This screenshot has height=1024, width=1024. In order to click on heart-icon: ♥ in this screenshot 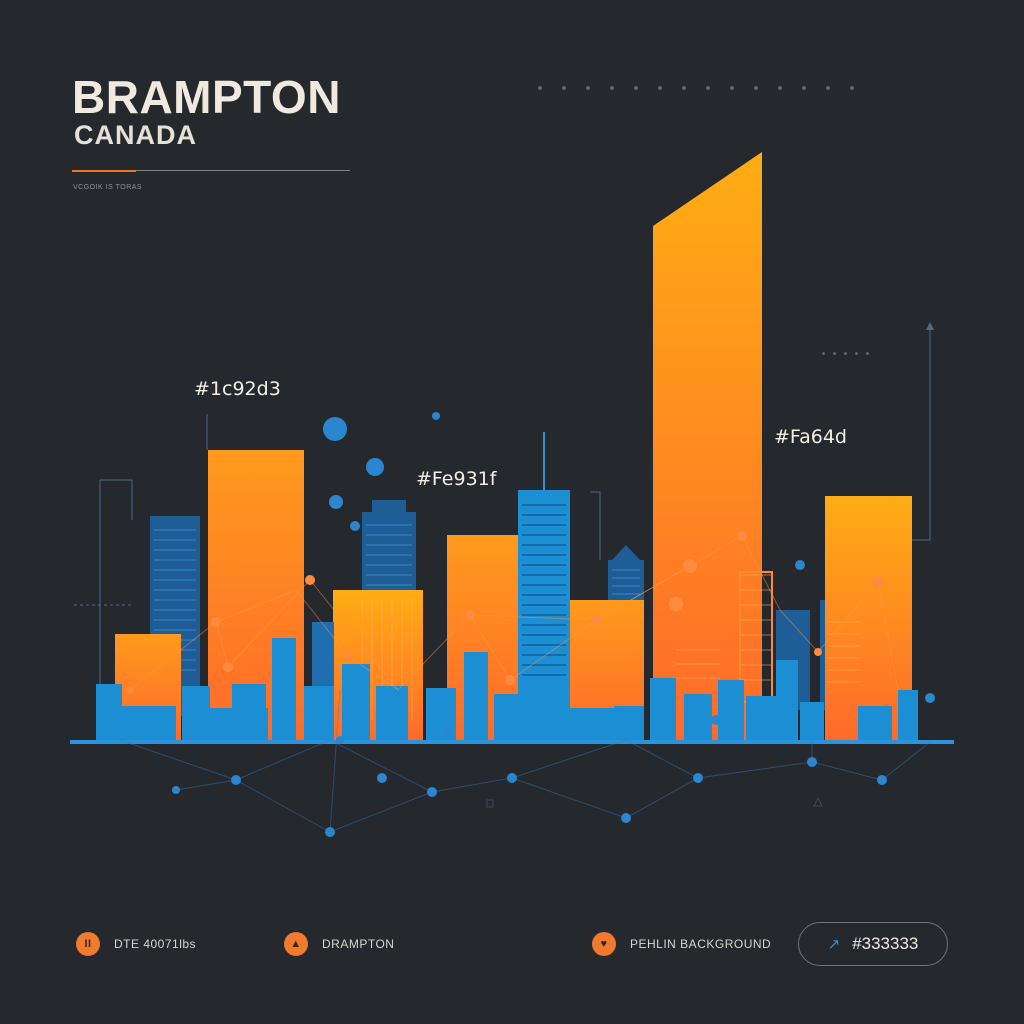, I will do `click(604, 944)`.